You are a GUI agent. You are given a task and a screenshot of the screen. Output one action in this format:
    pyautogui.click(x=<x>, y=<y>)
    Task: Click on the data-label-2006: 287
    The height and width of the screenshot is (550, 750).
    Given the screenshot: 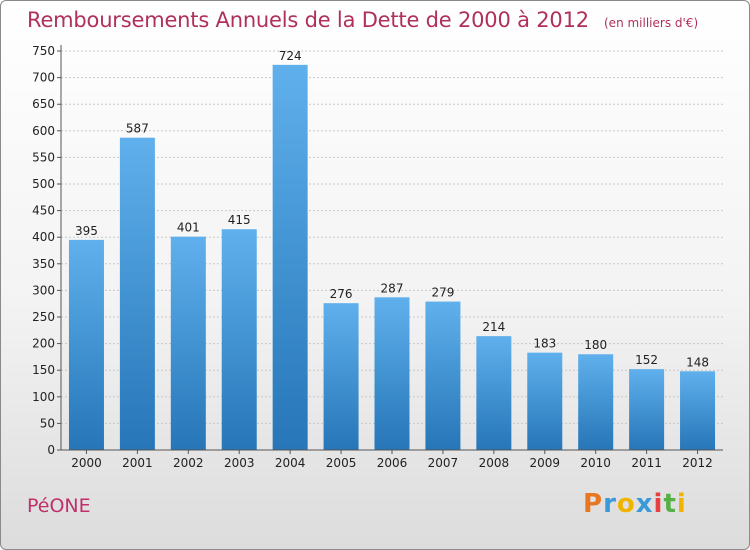 What is the action you would take?
    pyautogui.click(x=392, y=288)
    